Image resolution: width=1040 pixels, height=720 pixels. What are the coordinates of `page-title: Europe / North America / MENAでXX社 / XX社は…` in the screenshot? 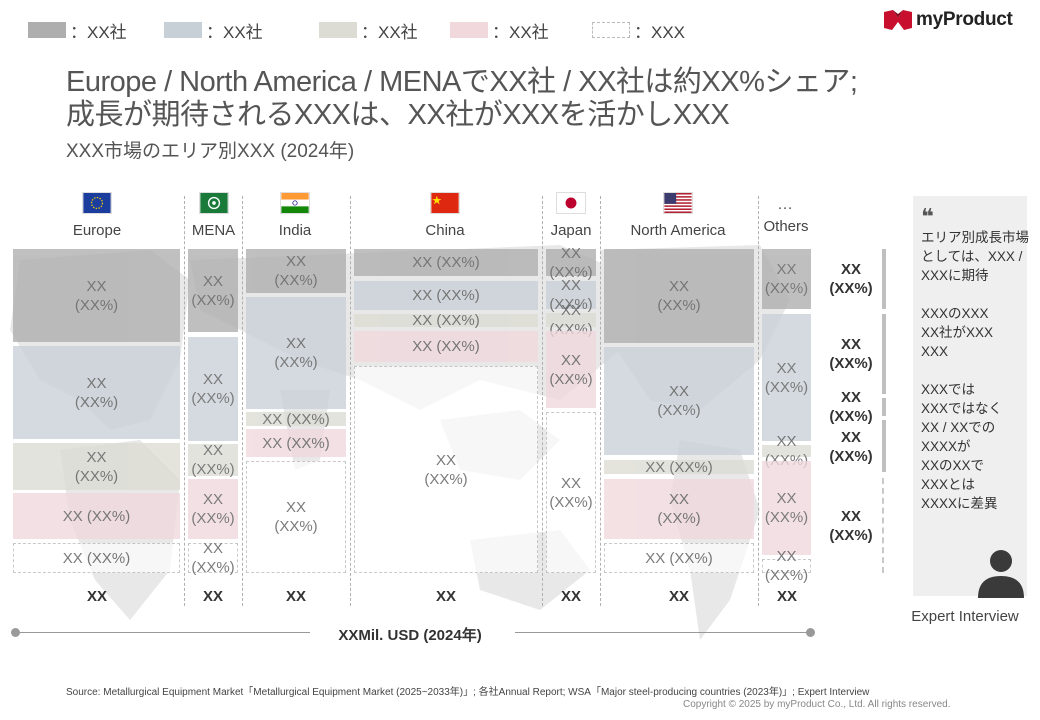 It's located at (516, 99).